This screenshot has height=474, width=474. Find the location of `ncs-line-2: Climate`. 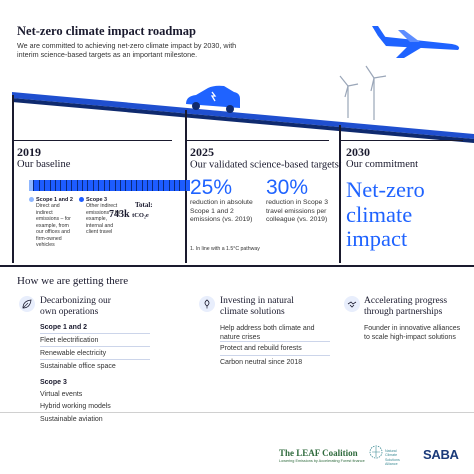

ncs-line-2: Climate is located at coordinates (391, 455).